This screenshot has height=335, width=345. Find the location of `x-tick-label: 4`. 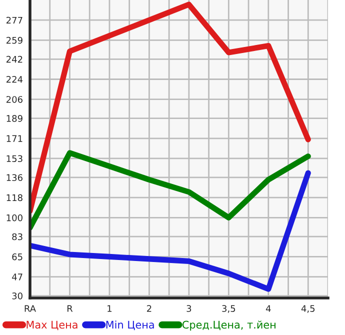

x-tick-label: 4 is located at coordinates (268, 308).